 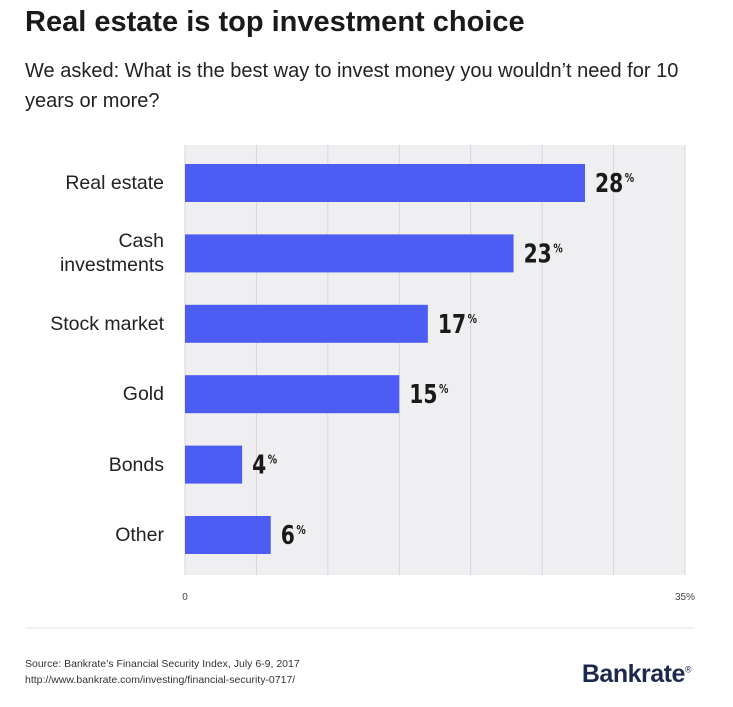 I want to click on value-label: 28%, so click(x=614, y=184).